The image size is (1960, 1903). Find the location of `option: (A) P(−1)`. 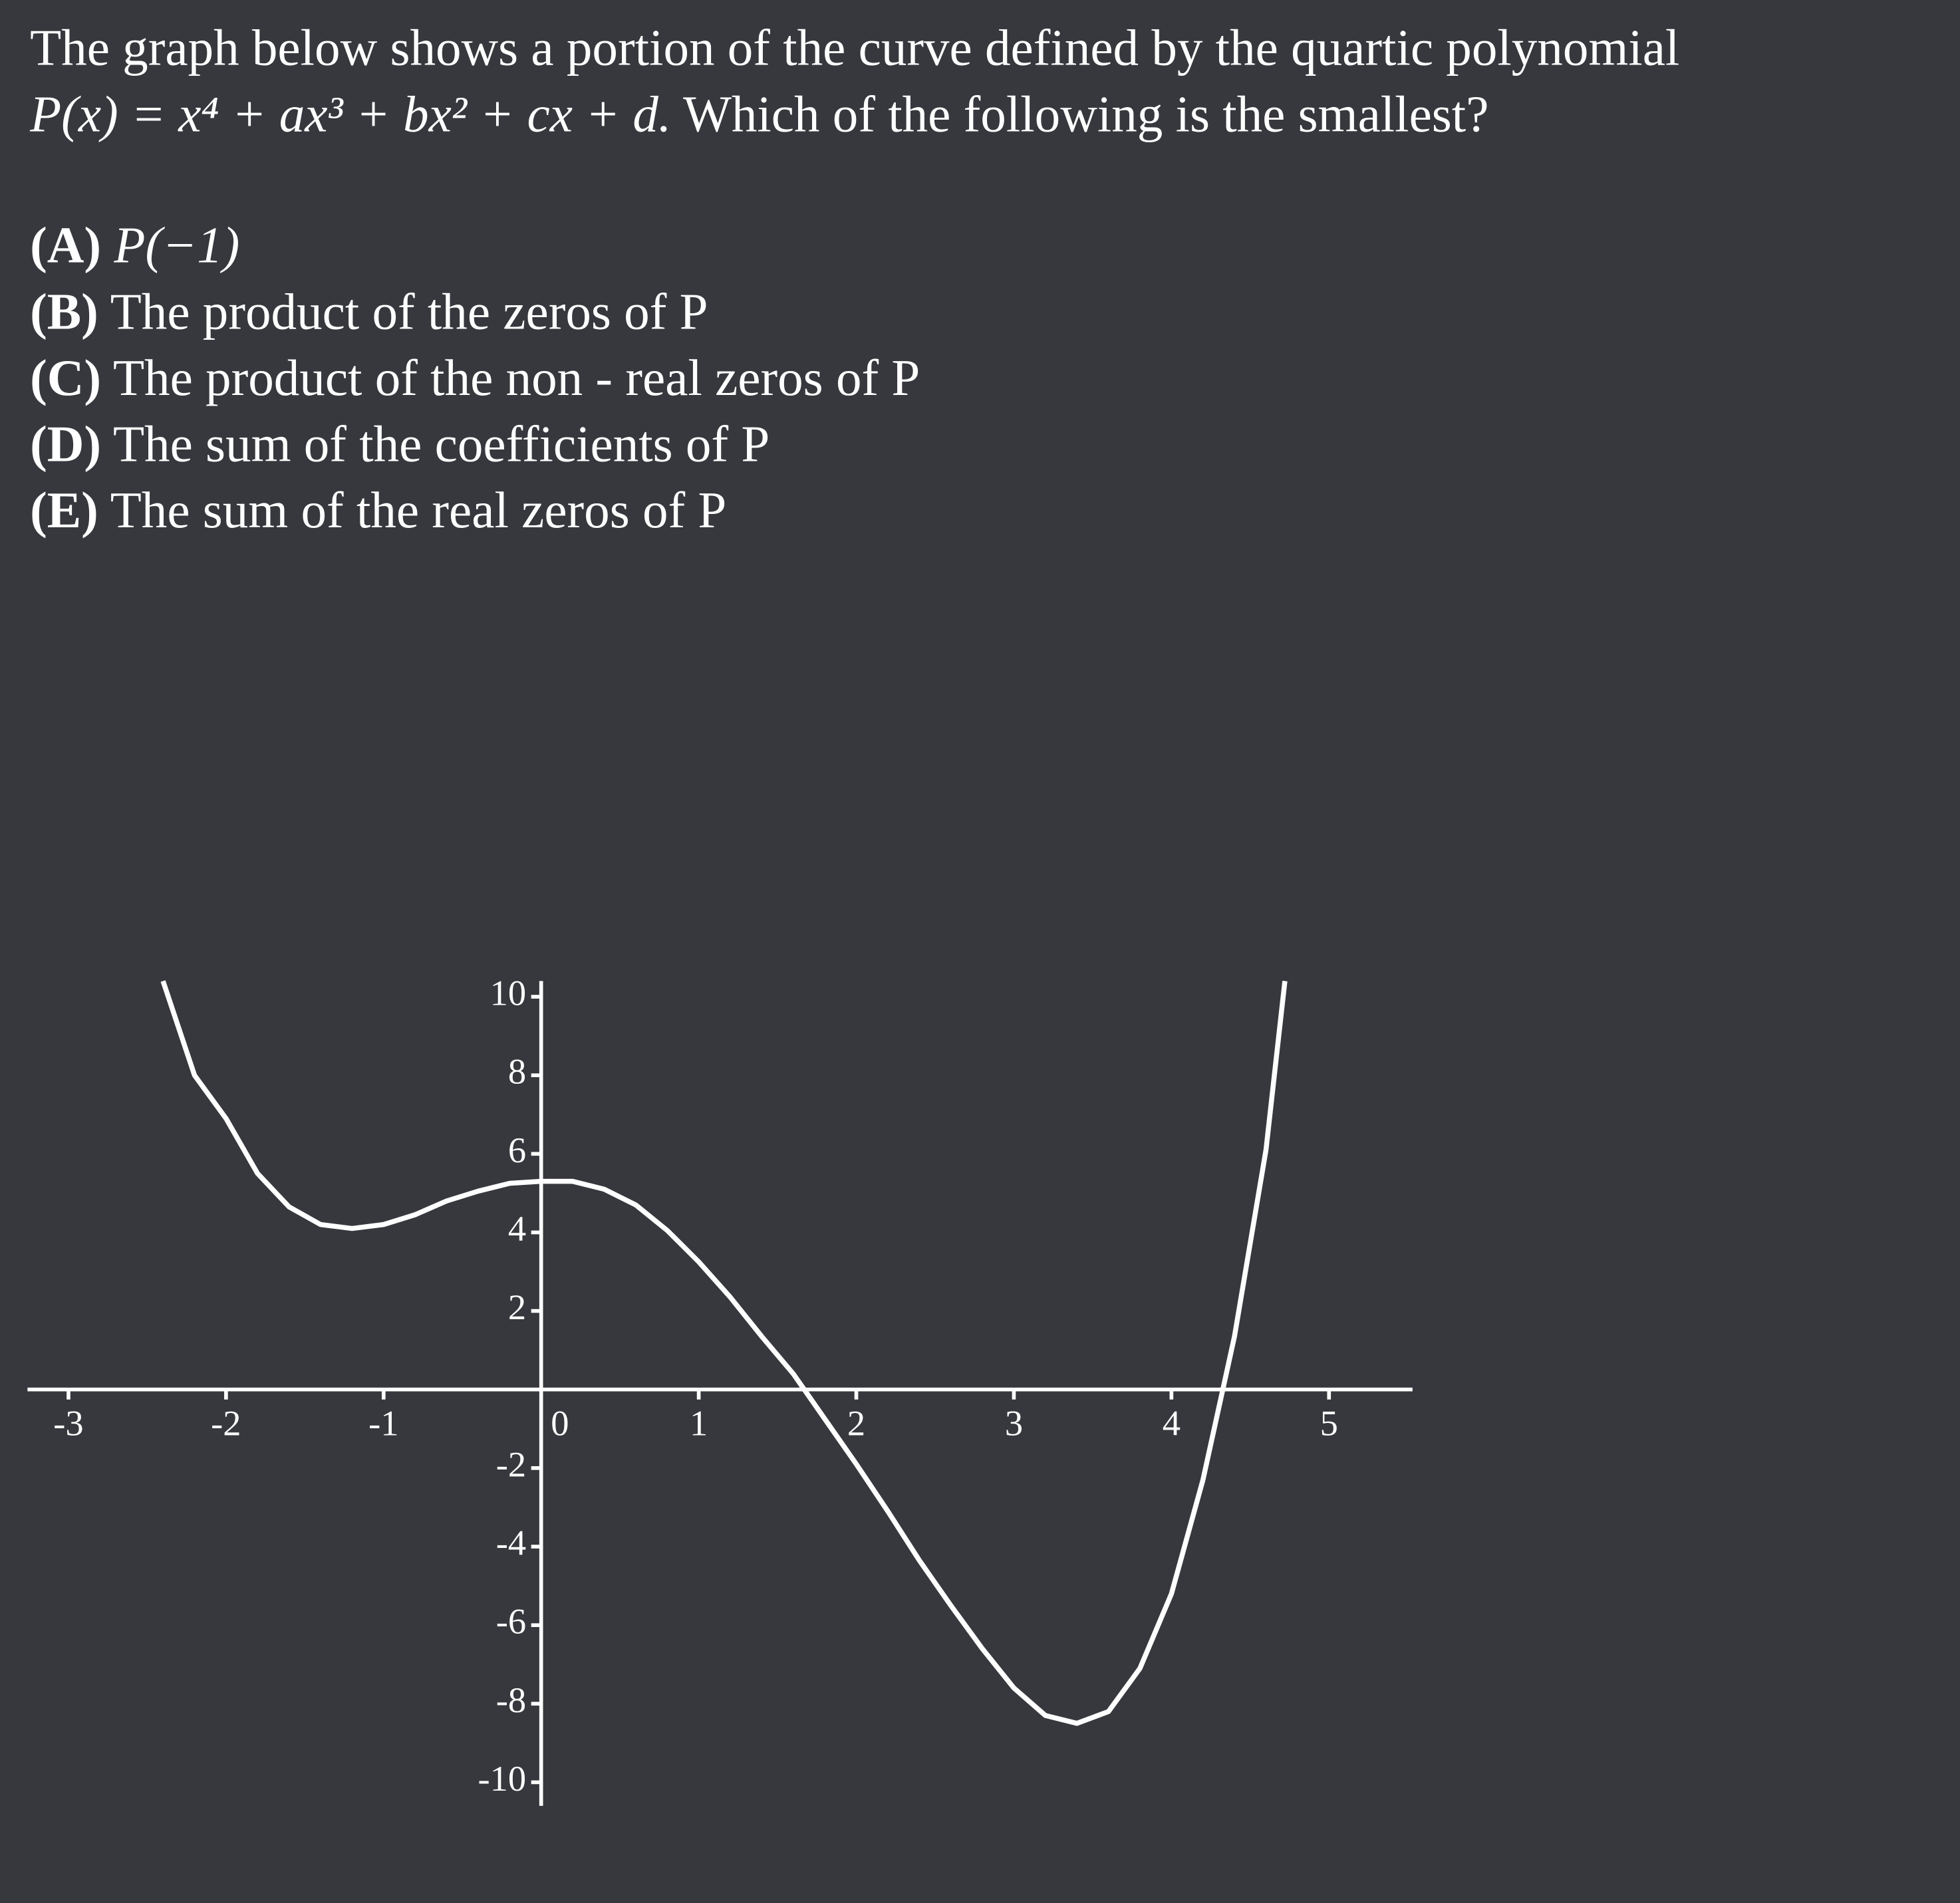

option: (A) P(−1) is located at coordinates (134, 245).